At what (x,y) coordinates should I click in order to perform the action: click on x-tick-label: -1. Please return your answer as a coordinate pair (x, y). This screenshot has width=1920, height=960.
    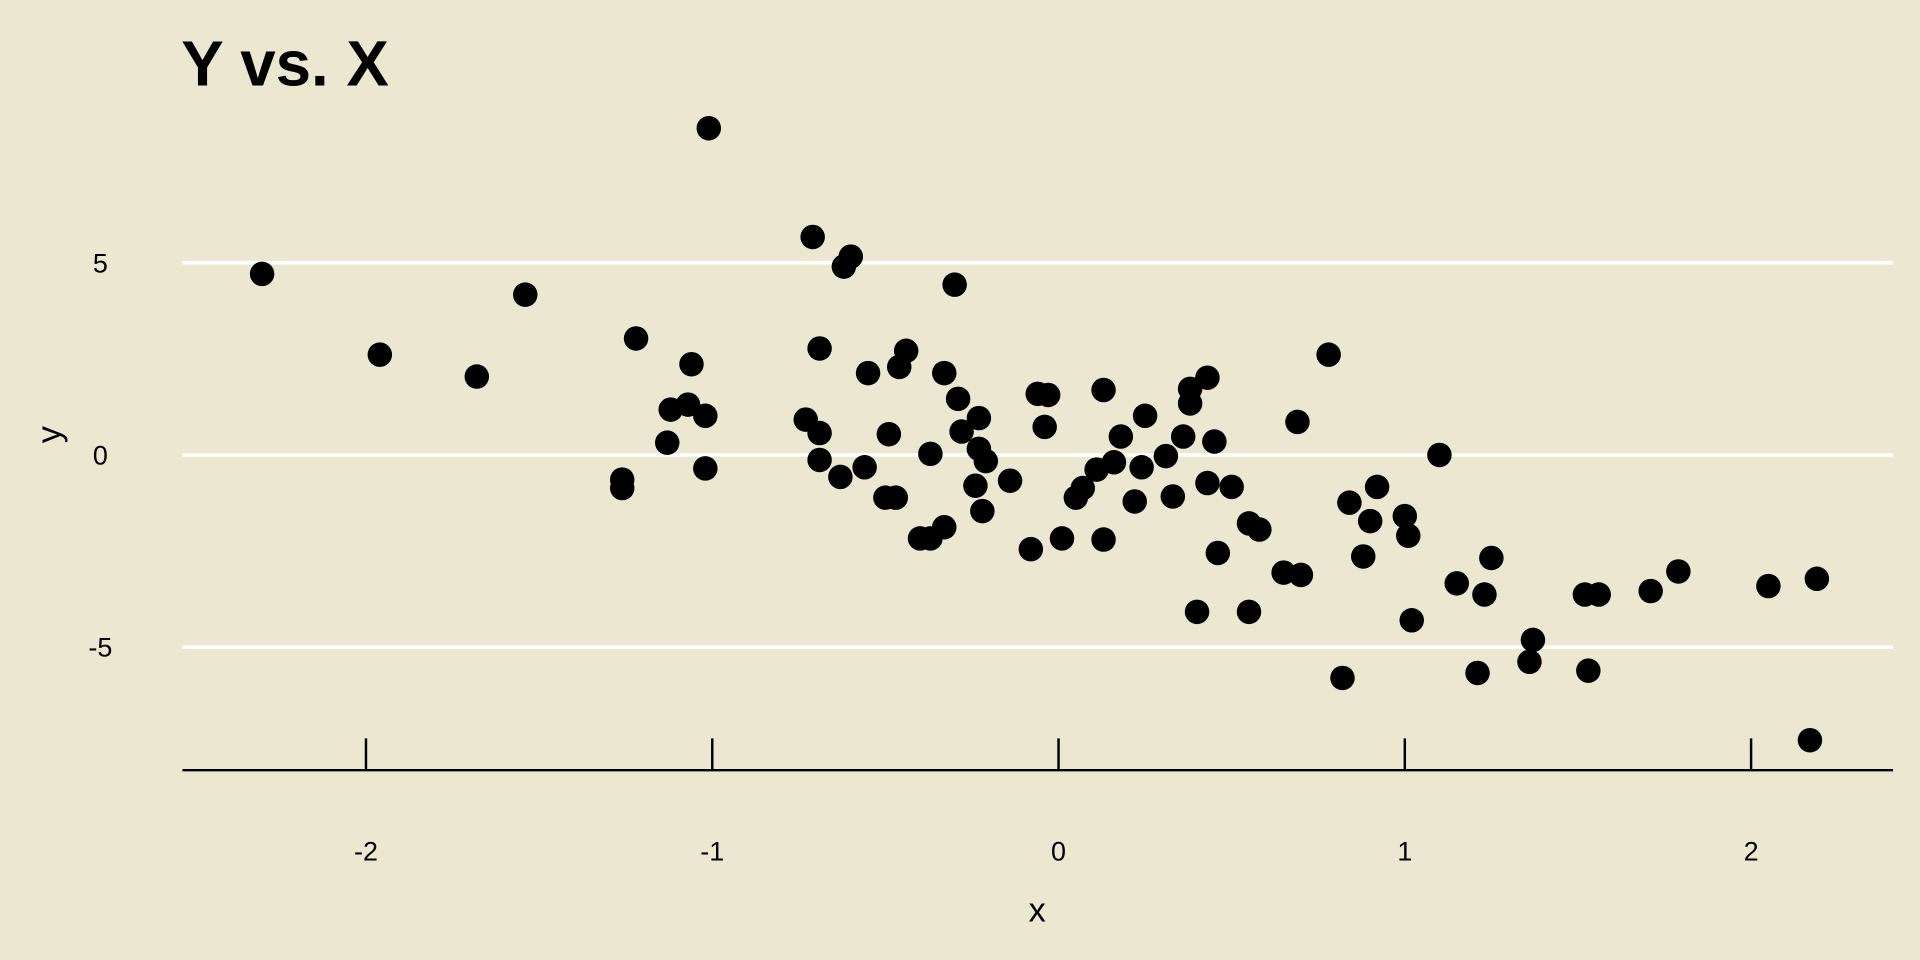
    Looking at the image, I should click on (712, 852).